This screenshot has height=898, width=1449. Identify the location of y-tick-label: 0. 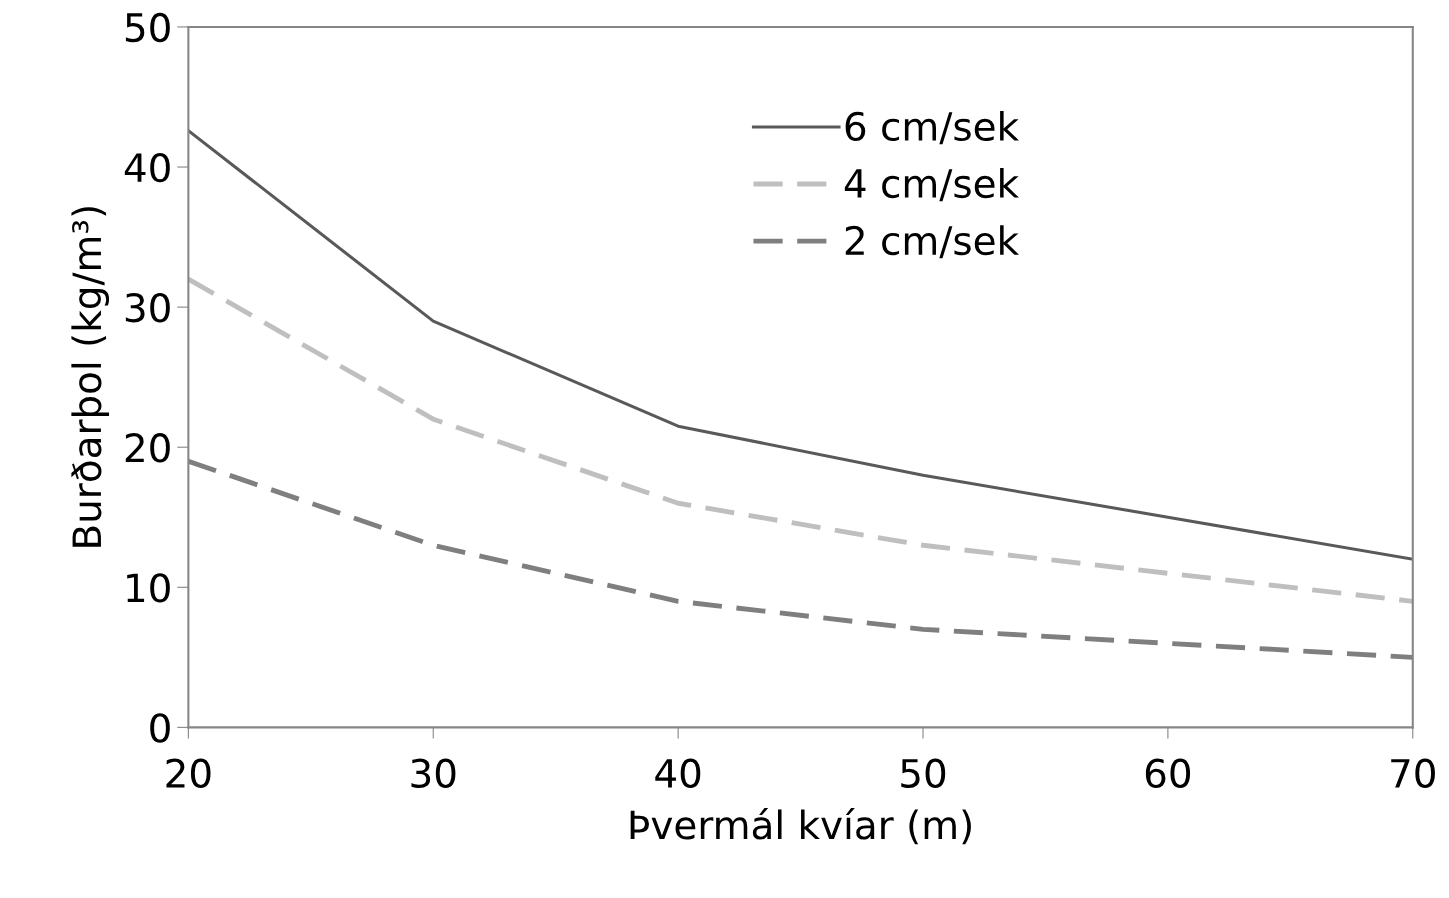
(160, 728).